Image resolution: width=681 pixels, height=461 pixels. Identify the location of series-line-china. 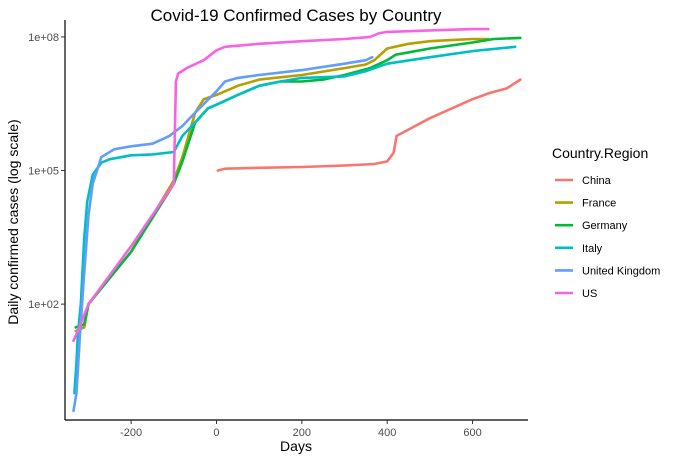
(369, 125).